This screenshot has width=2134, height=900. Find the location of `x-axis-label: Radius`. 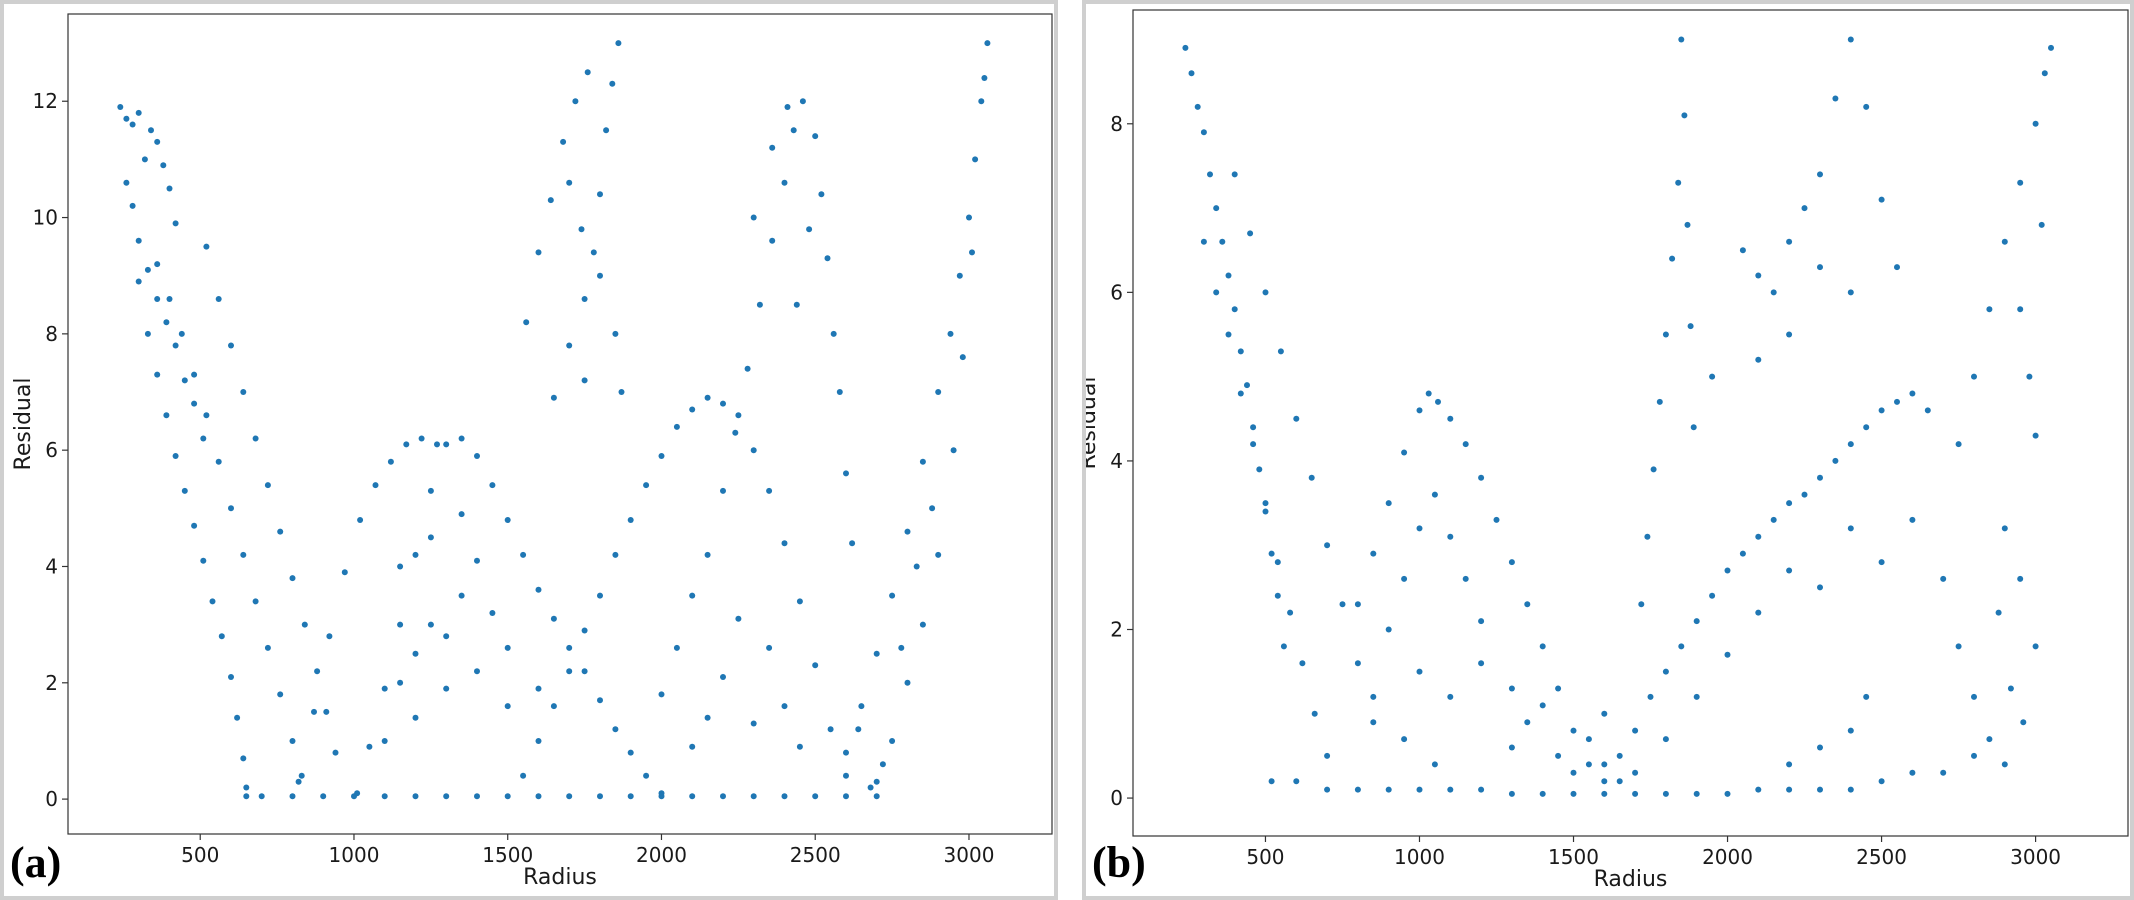

x-axis-label: Radius is located at coordinates (1631, 879).